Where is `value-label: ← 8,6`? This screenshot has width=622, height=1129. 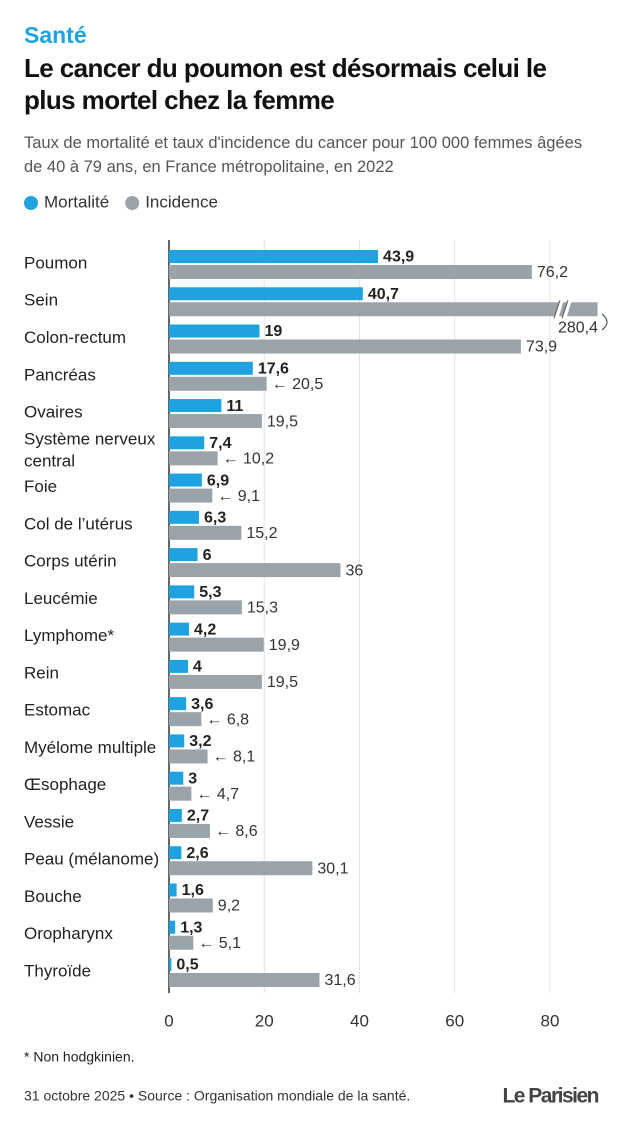 value-label: ← 8,6 is located at coordinates (236, 831).